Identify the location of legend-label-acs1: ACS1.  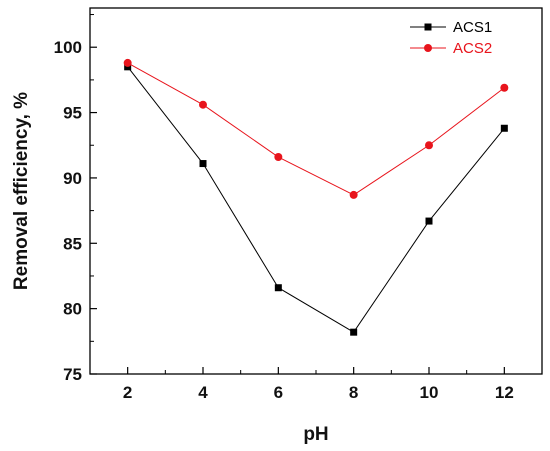
(472, 27).